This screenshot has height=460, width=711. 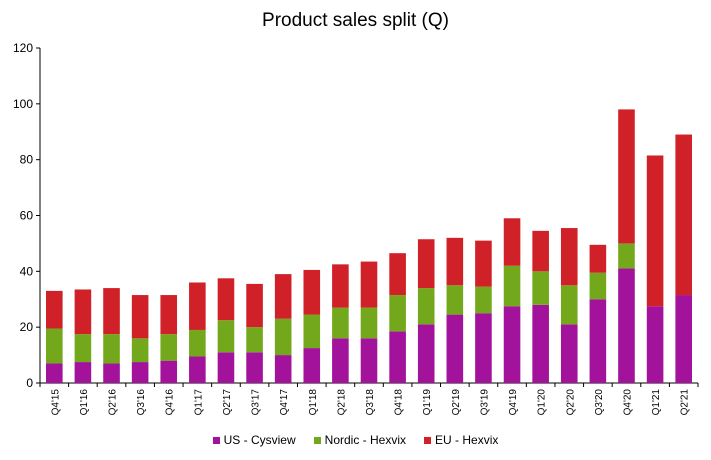 I want to click on x-tick-label: Q1'17, so click(x=198, y=402).